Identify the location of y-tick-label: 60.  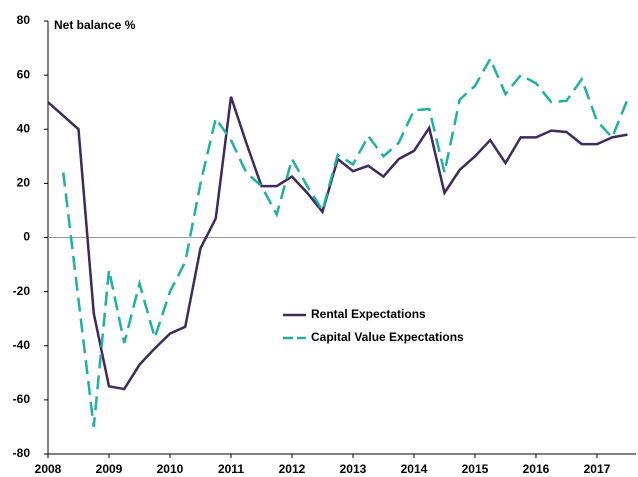
(24, 74).